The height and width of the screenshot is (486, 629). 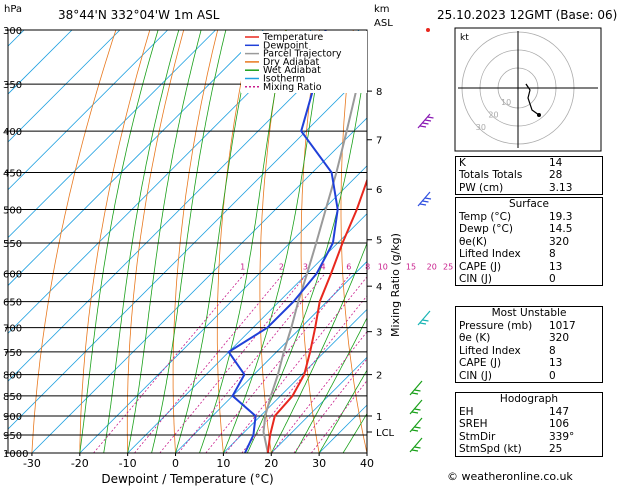 What do you see at coordinates (490, 350) in the screenshot?
I see `unstable-label: Lifted Index` at bounding box center [490, 350].